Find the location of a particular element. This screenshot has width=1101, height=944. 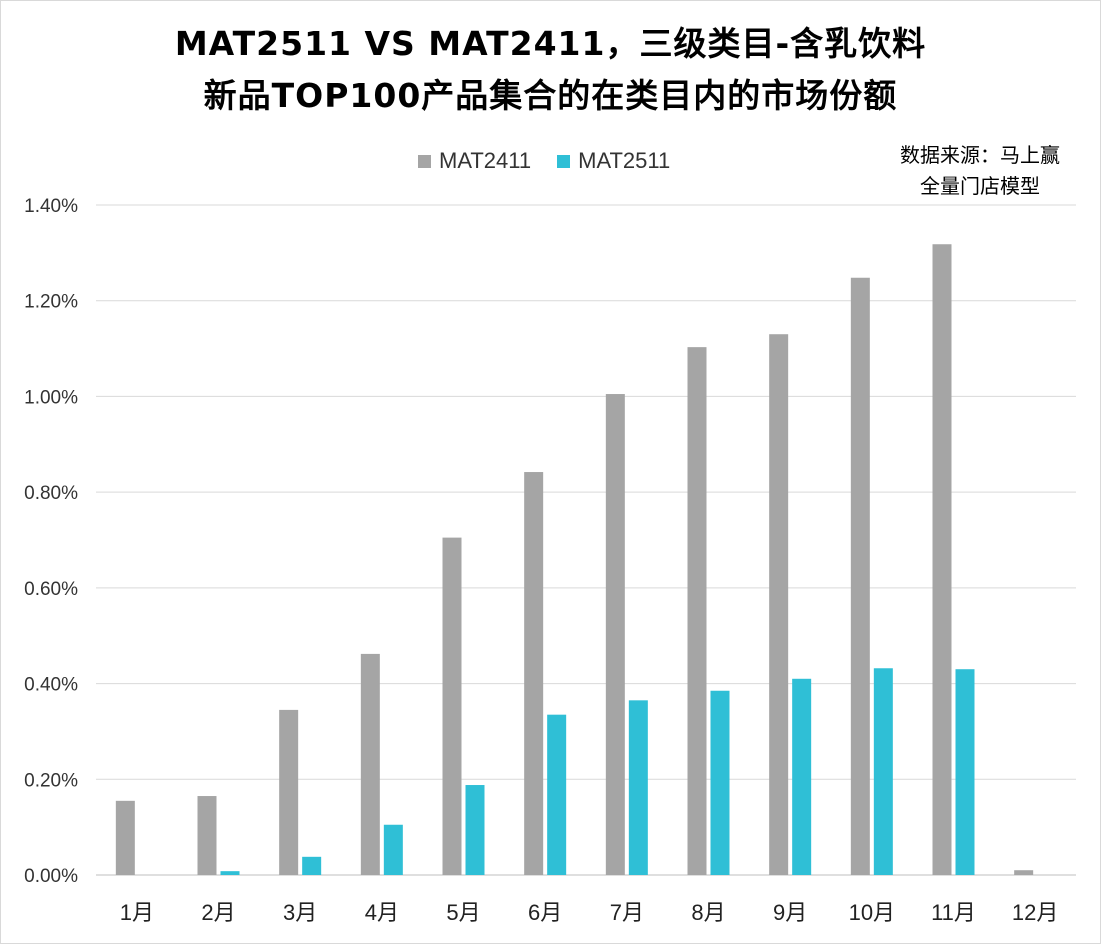

y-tick-label: 0.60% is located at coordinates (51, 589).